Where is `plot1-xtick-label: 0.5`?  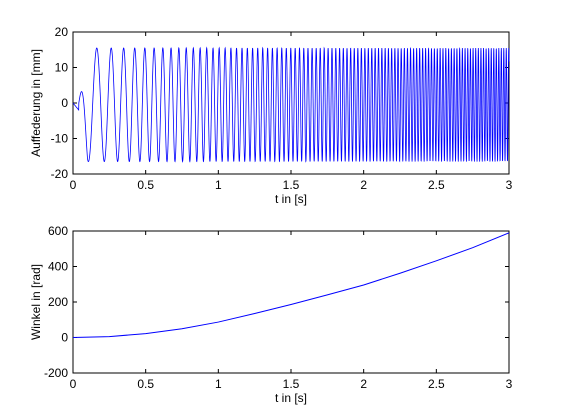
plot1-xtick-label: 0.5 is located at coordinates (145, 185).